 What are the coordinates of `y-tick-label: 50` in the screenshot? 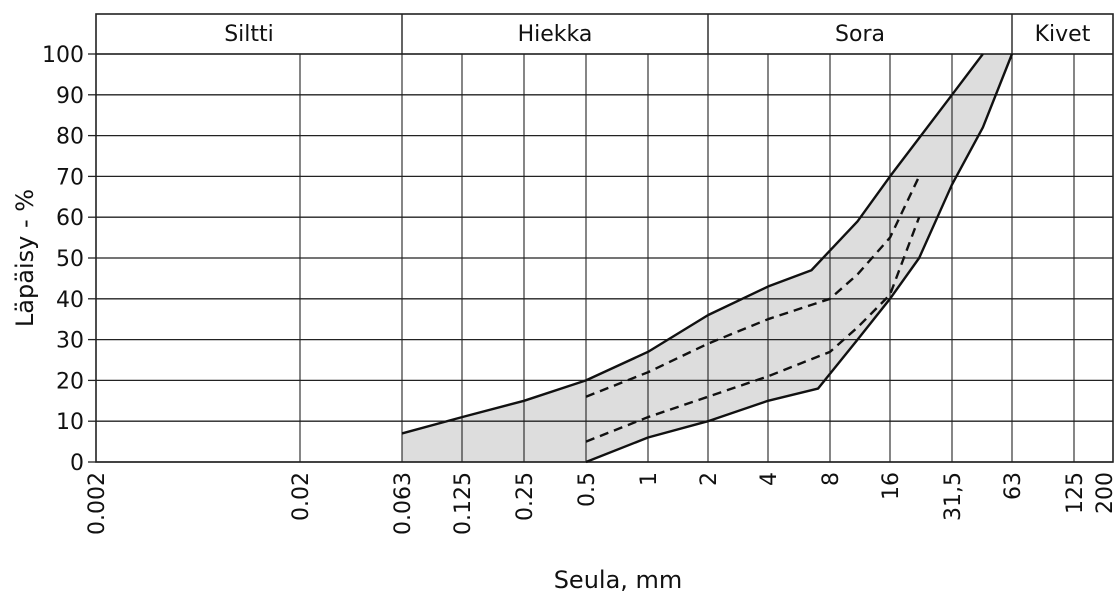 It's located at (70, 259).